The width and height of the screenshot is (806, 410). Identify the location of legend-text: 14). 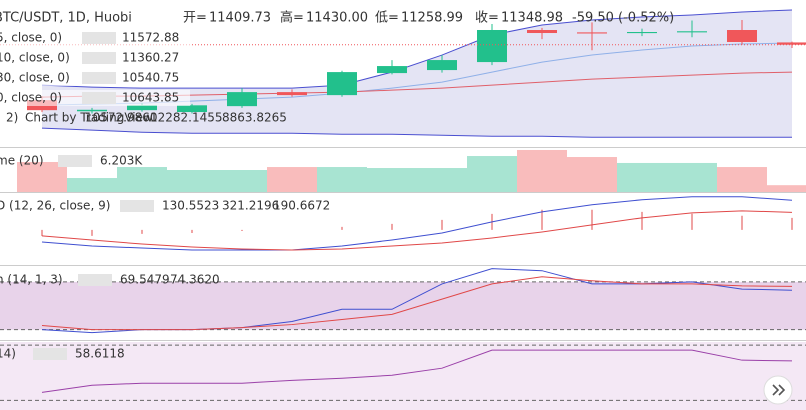
(8, 354).